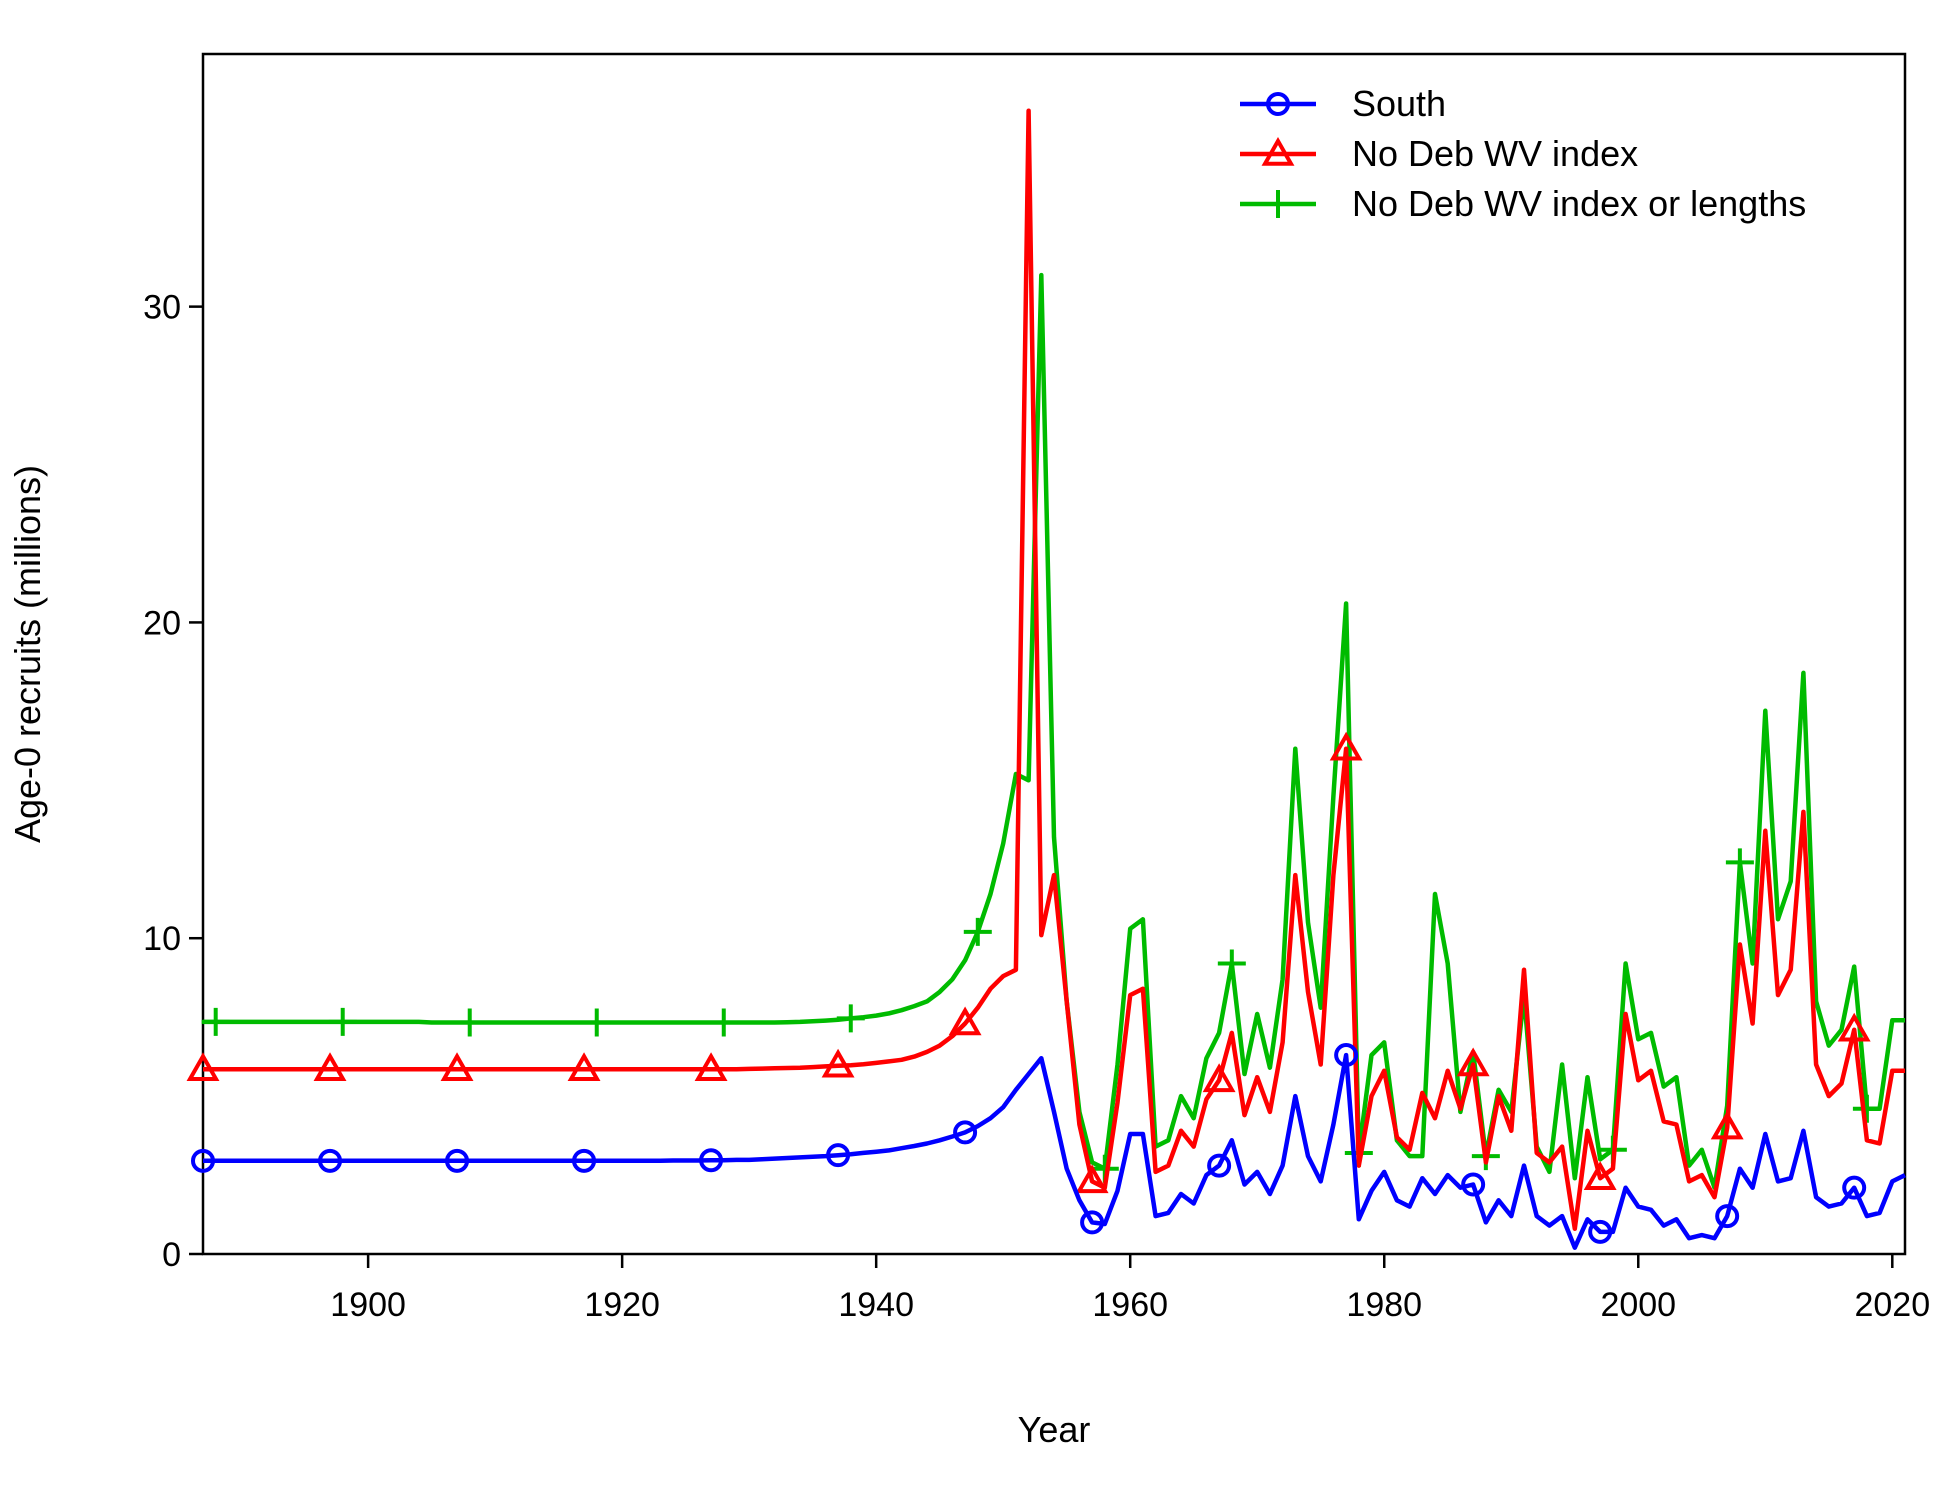  I want to click on x-tick-label: 1960, so click(1130, 1305).